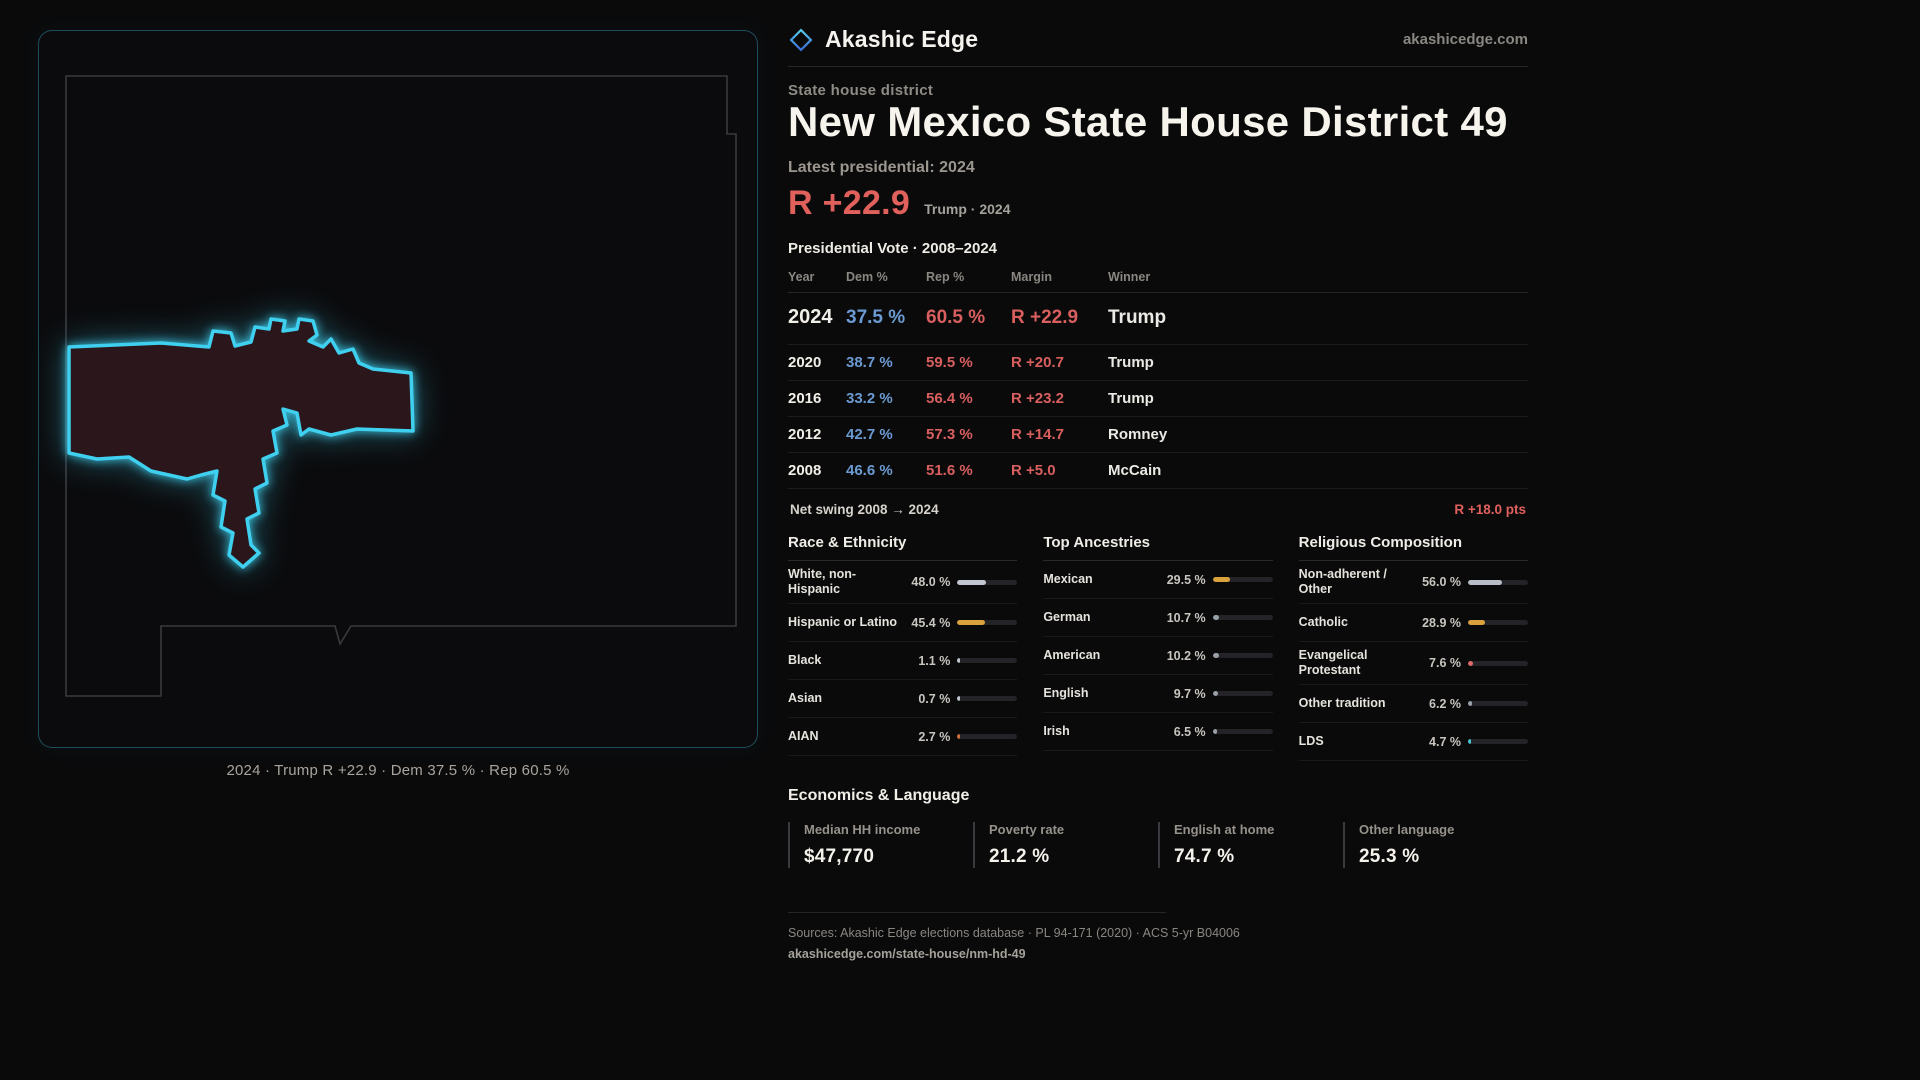 The height and width of the screenshot is (1080, 1920). Describe the element at coordinates (1186, 579) in the screenshot. I see `demo-value: 29.5 %` at that location.